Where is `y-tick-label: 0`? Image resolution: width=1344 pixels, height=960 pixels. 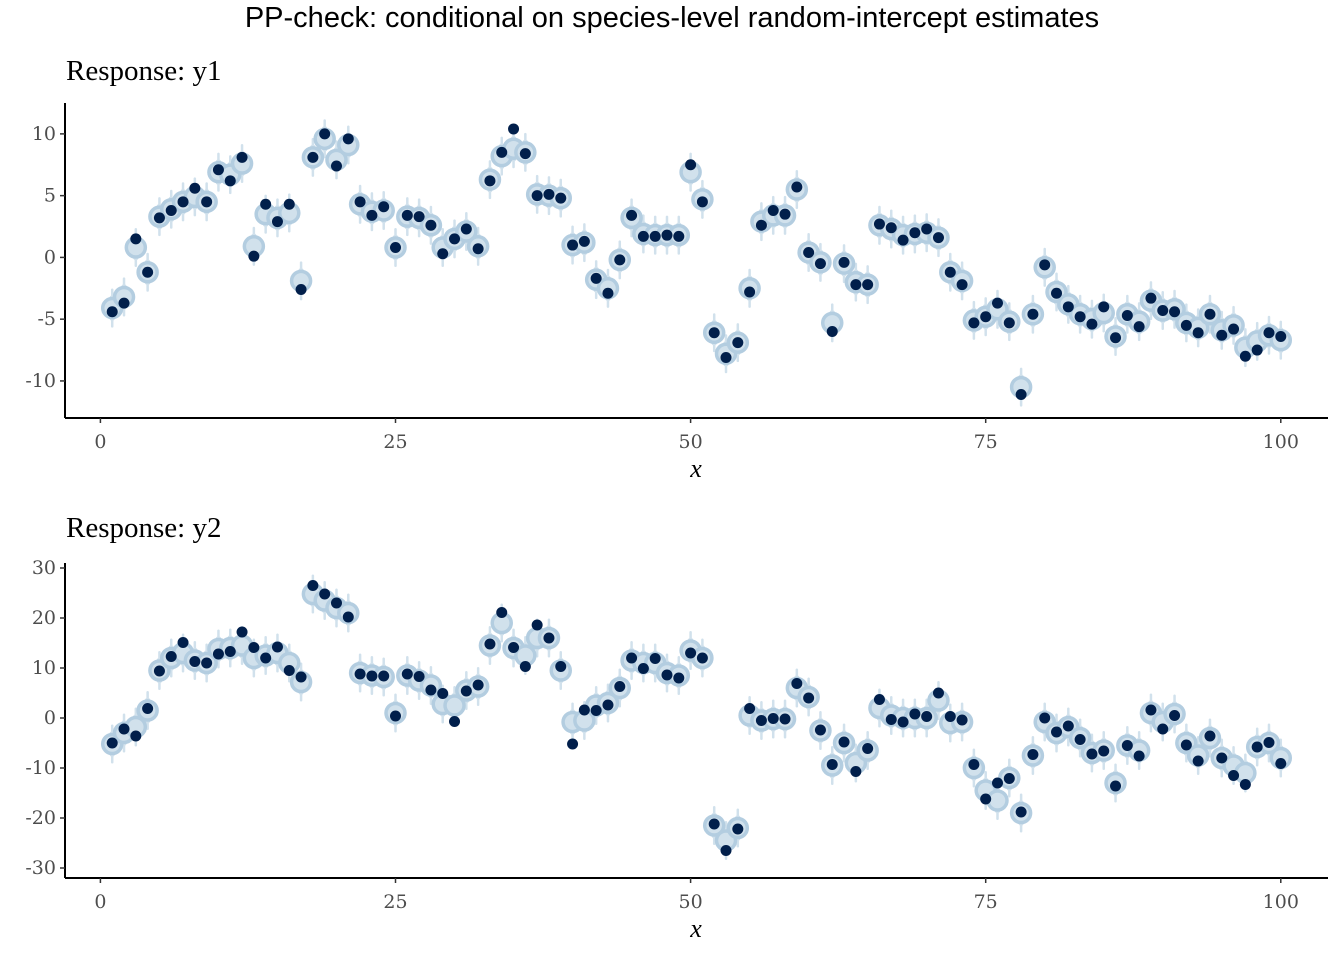 y-tick-label: 0 is located at coordinates (50, 718).